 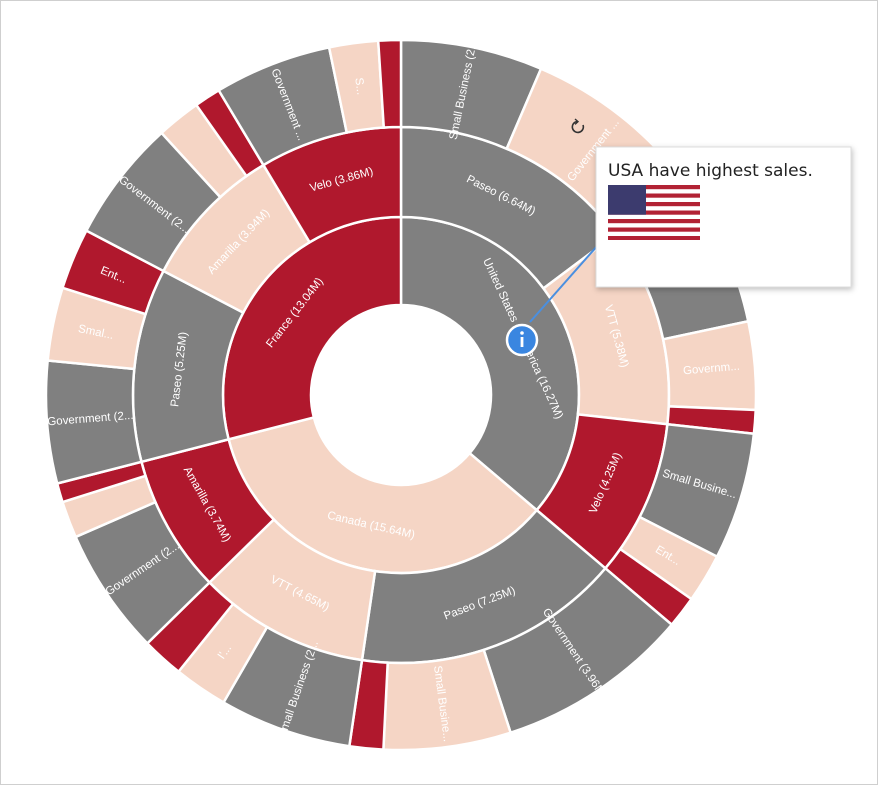 What do you see at coordinates (522, 340) in the screenshot?
I see `info-icon` at bounding box center [522, 340].